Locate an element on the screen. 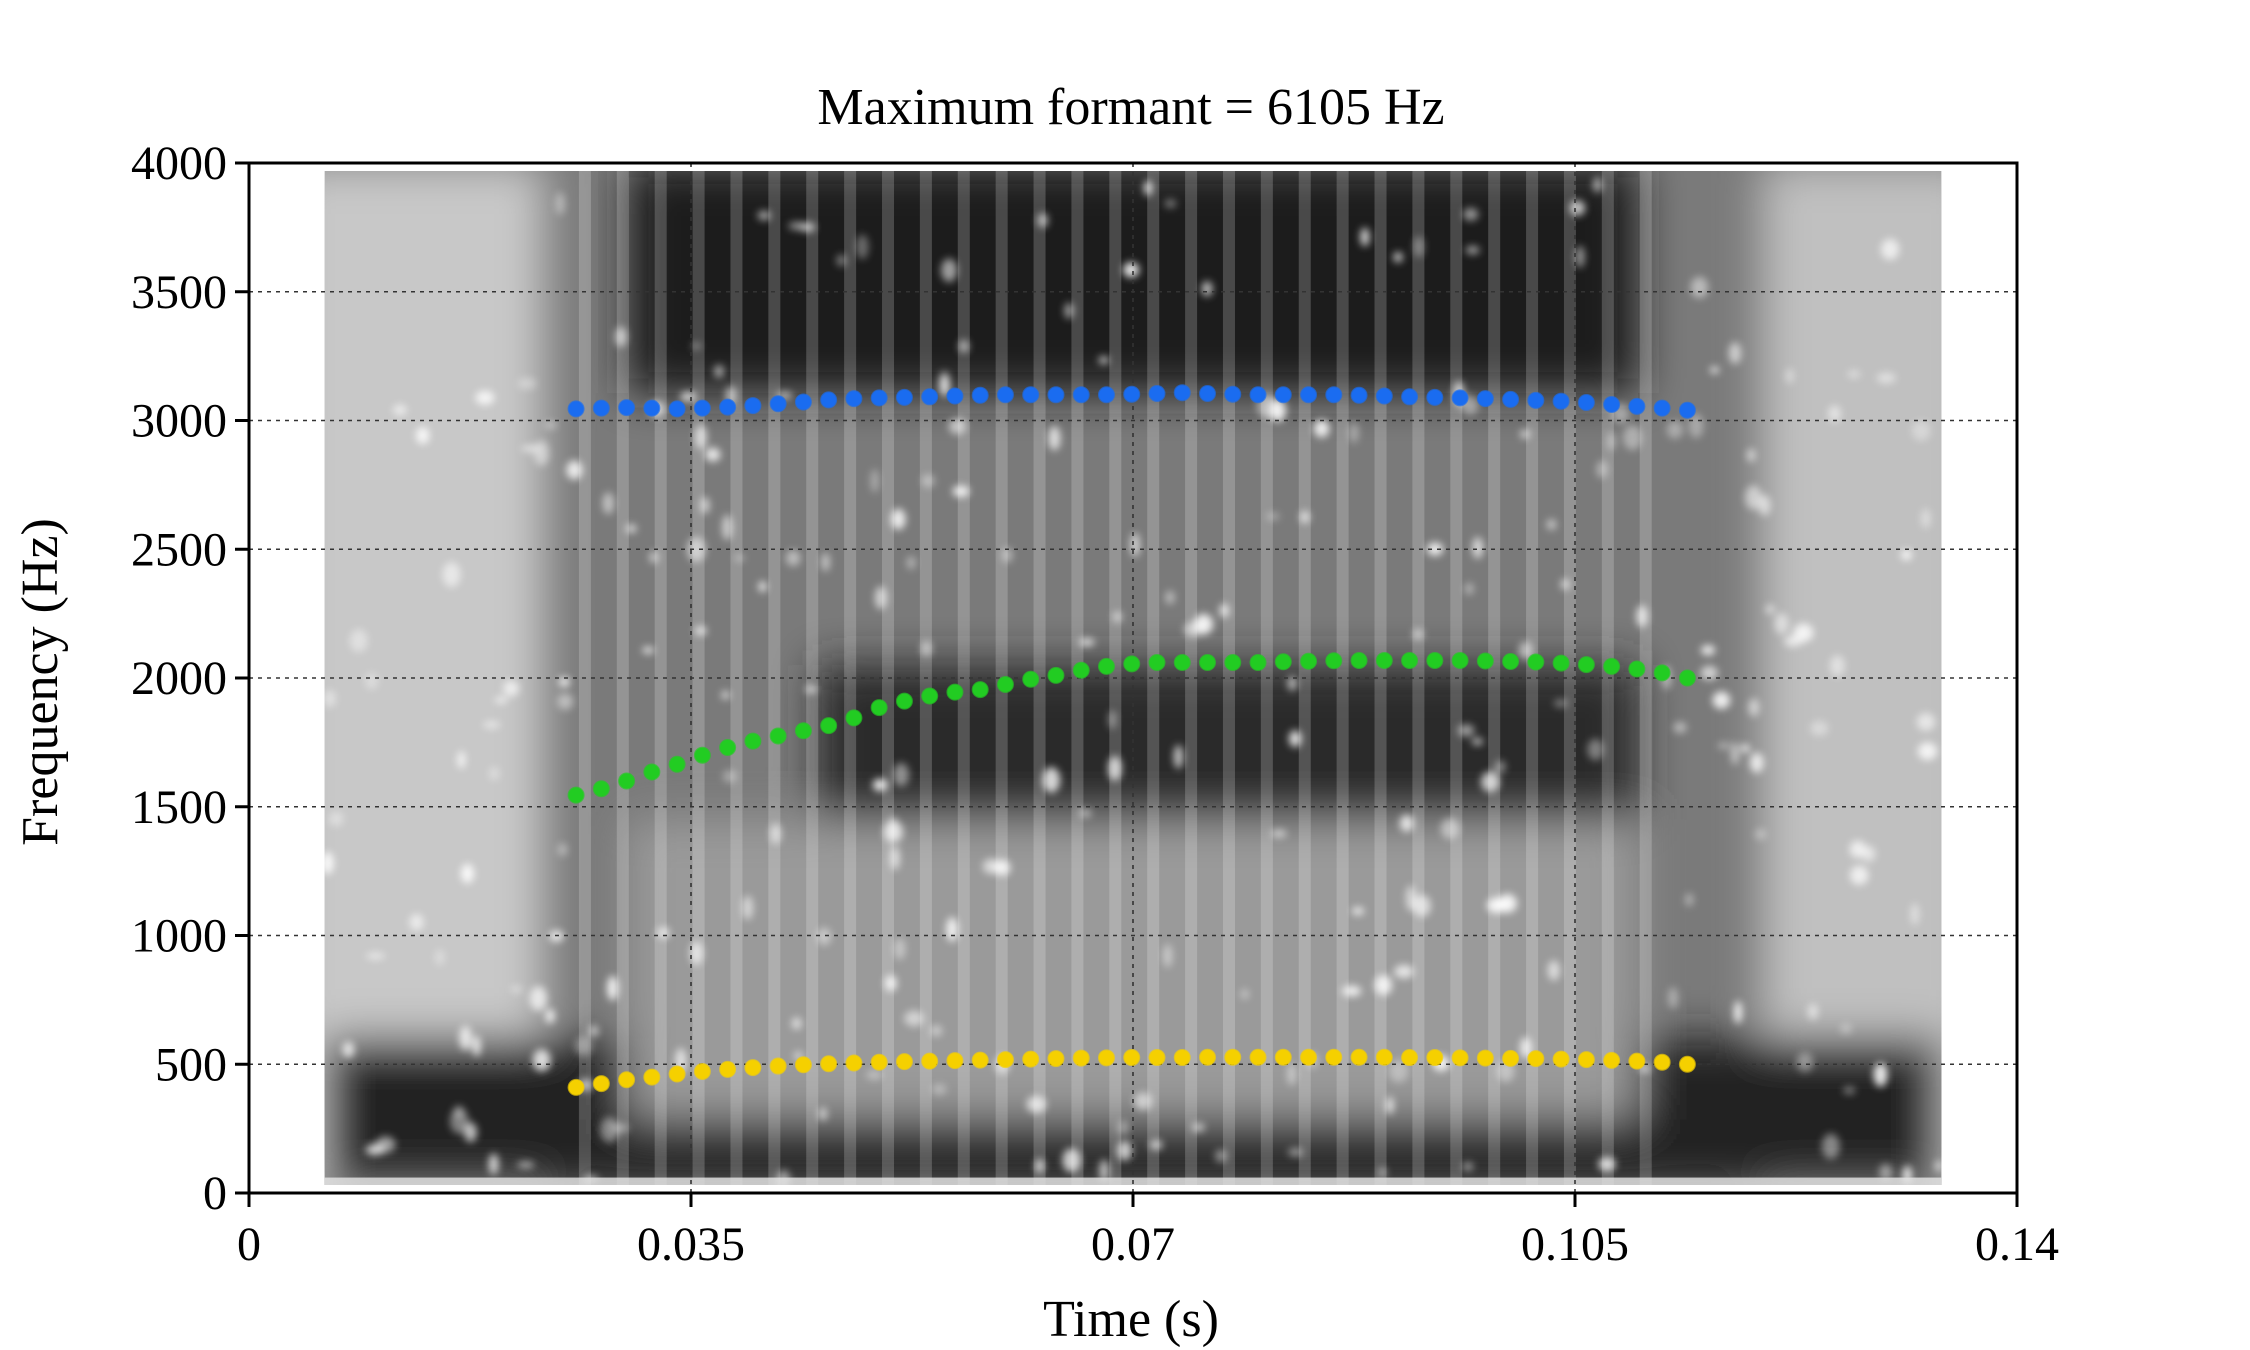  x-tick-label-3: 0.105 is located at coordinates (1575, 1244).